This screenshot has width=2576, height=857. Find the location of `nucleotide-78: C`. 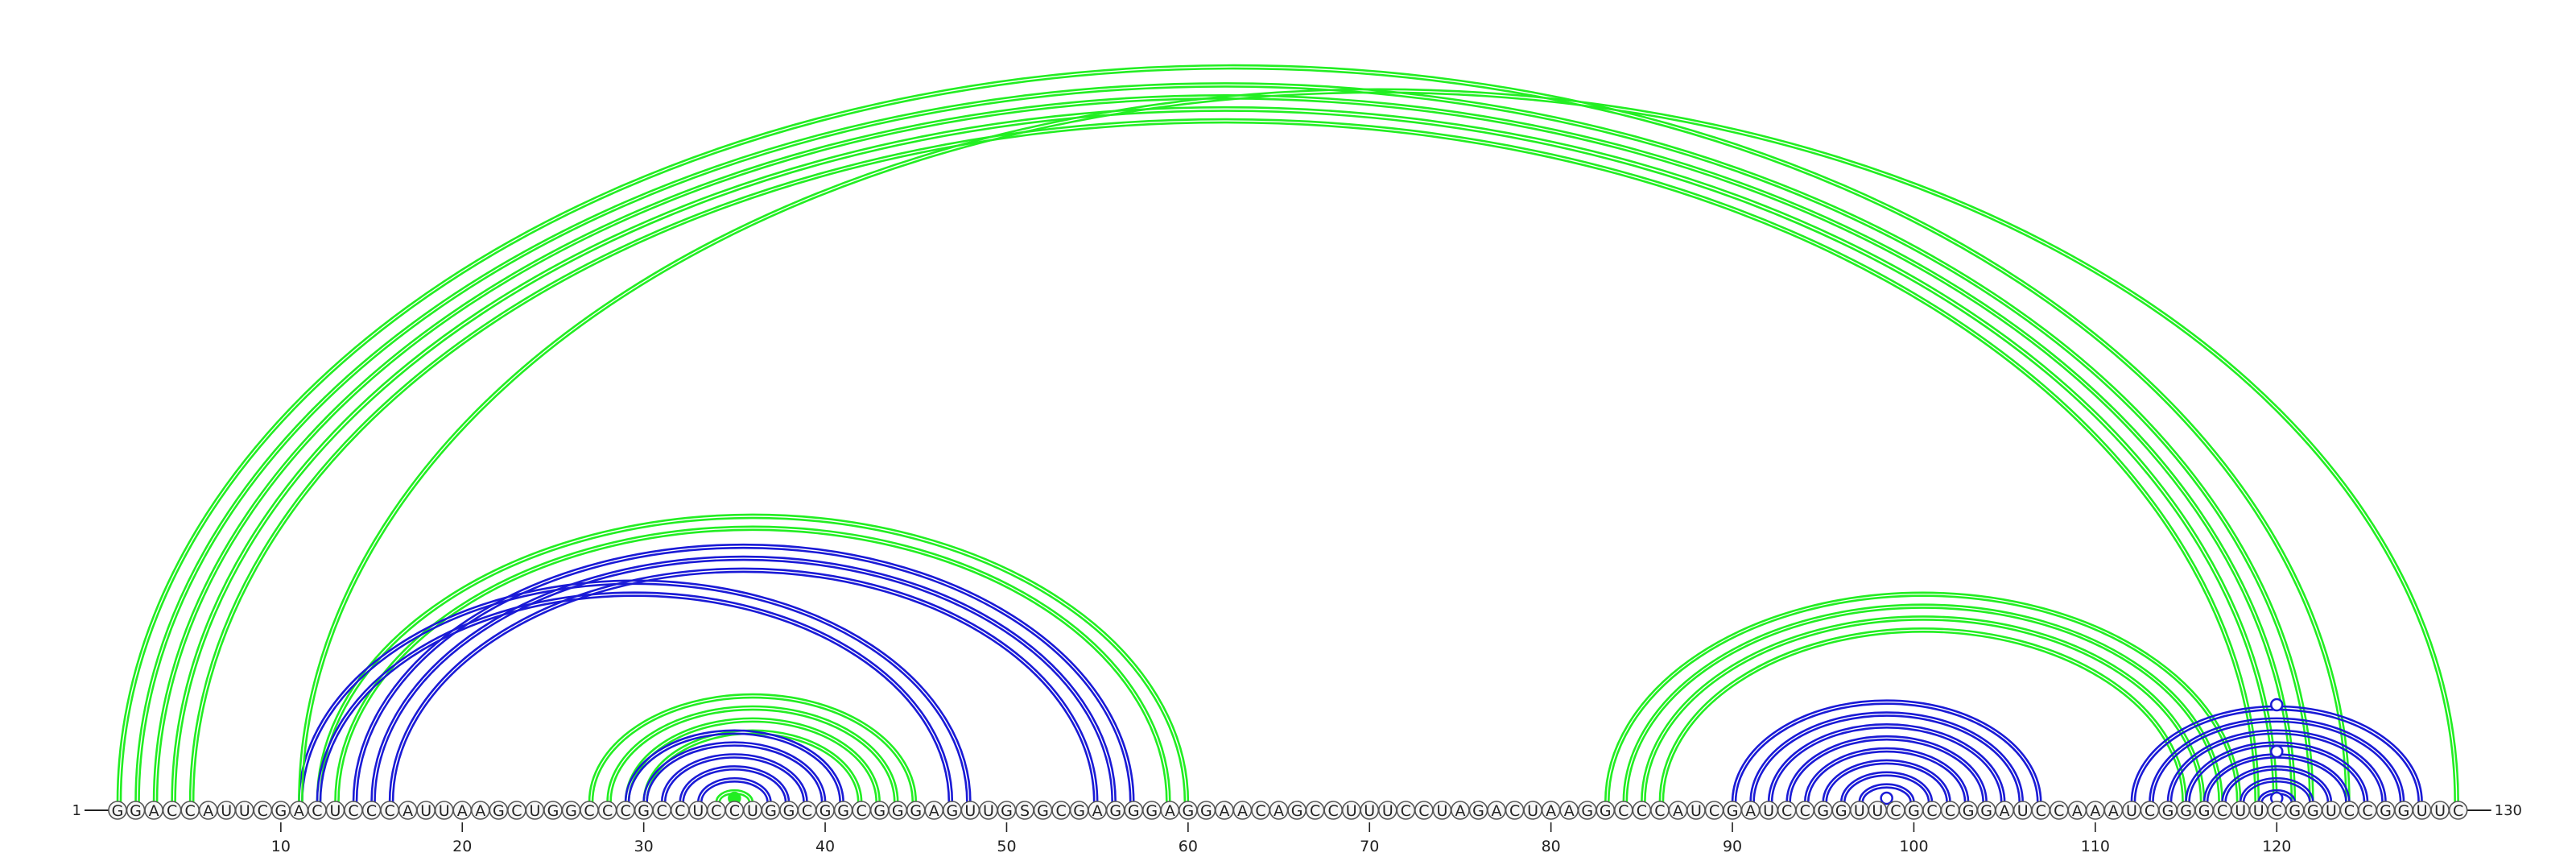

nucleotide-78: C is located at coordinates (1515, 810).